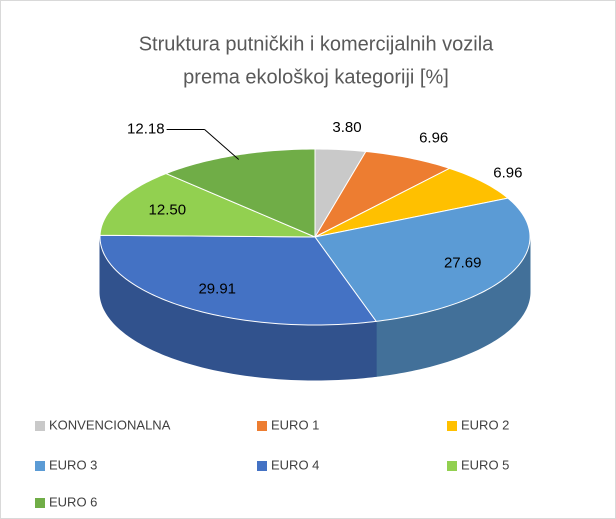  What do you see at coordinates (73, 501) in the screenshot?
I see `legend-label: EURO 6` at bounding box center [73, 501].